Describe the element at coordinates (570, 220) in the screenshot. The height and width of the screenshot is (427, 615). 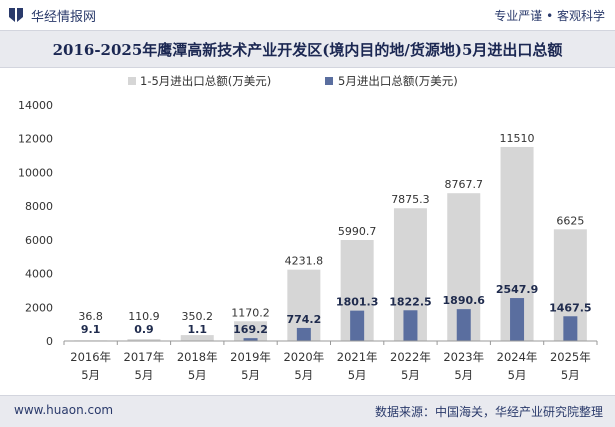
I see `data-label-series-1: 6625` at that location.